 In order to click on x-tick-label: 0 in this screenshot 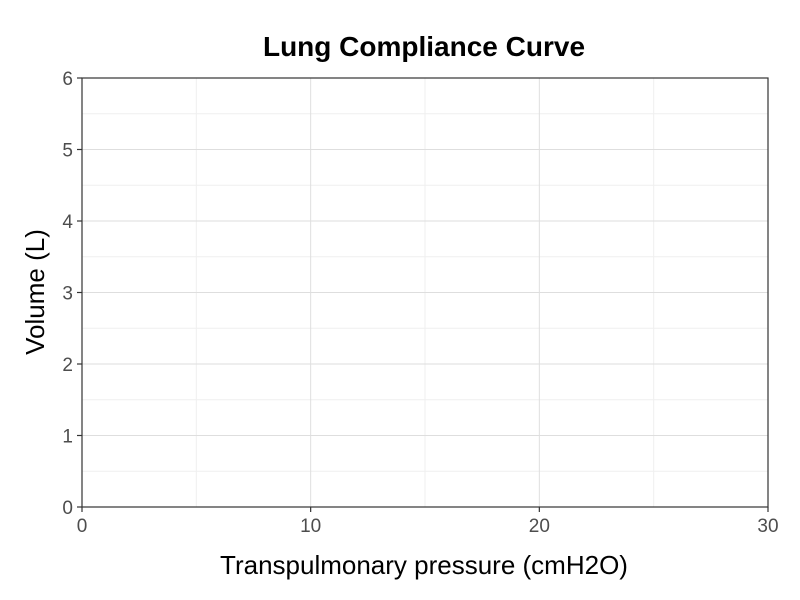, I will do `click(82, 526)`.